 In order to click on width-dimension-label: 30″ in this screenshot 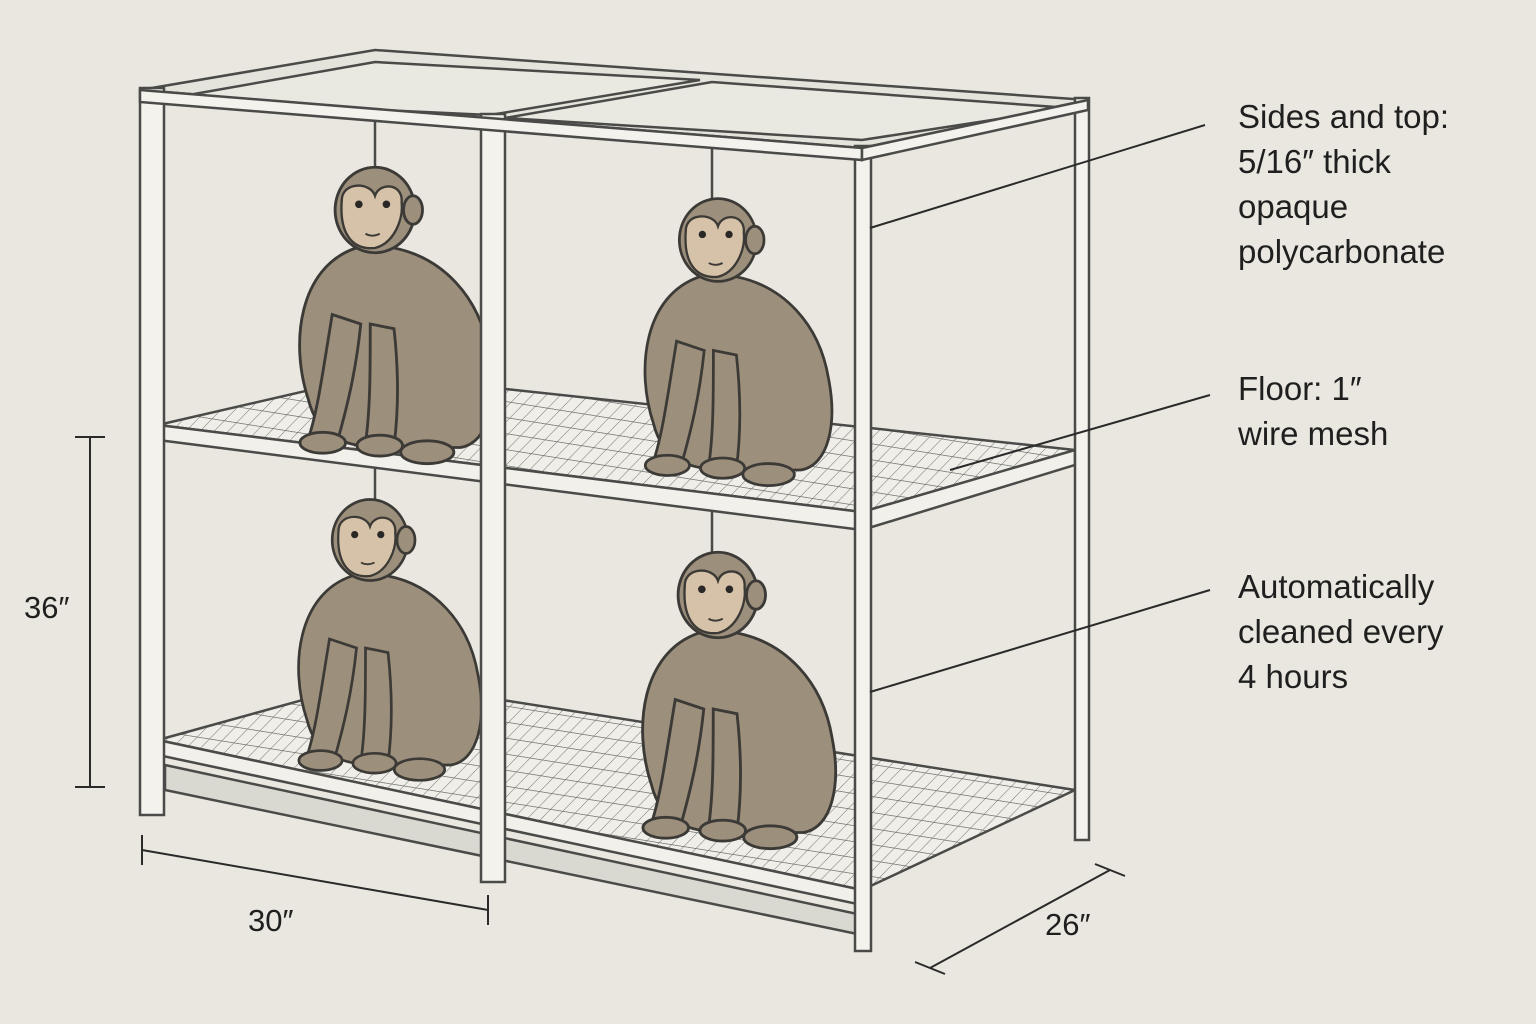, I will do `click(271, 920)`.